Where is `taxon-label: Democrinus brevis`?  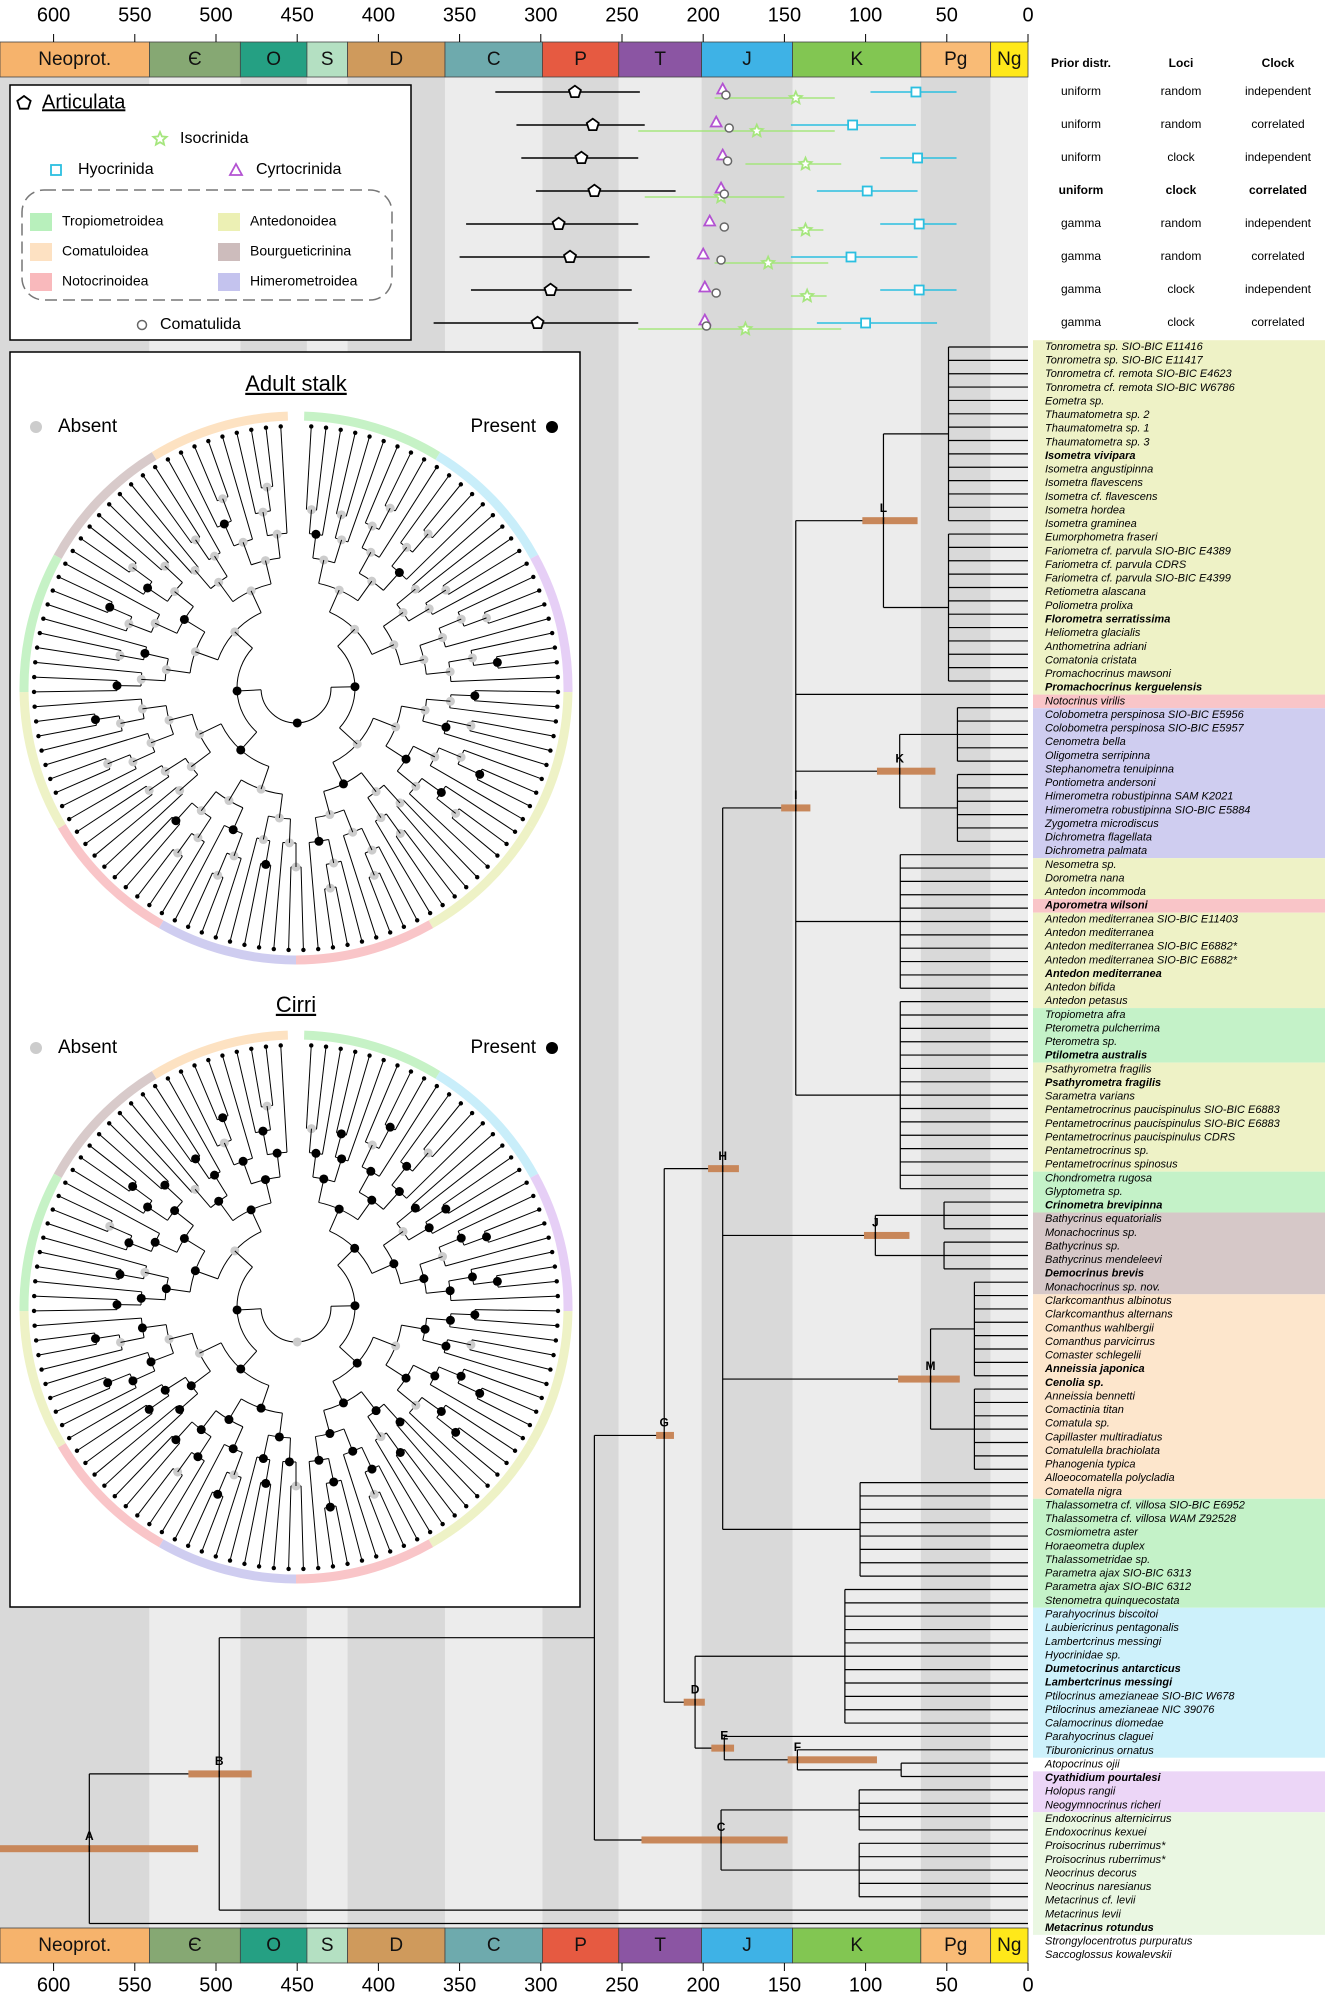 taxon-label: Democrinus brevis is located at coordinates (1094, 1274).